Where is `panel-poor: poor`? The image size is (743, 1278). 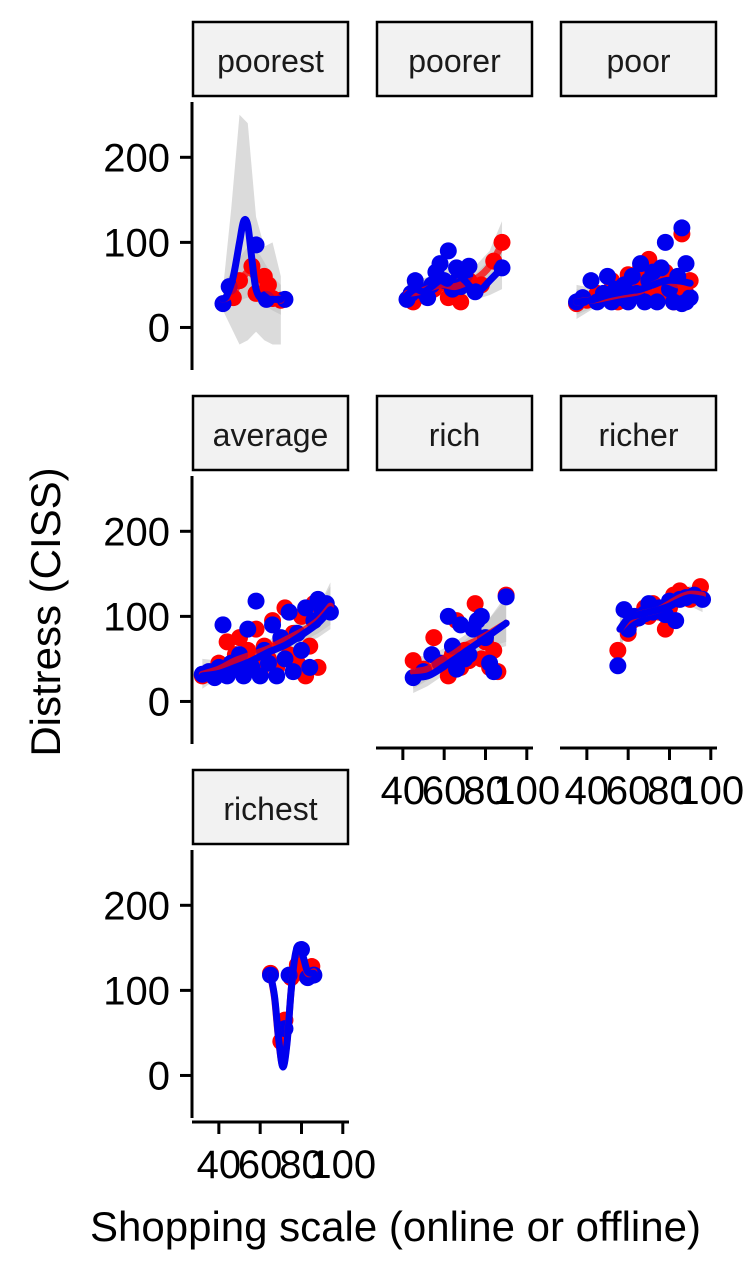 panel-poor: poor is located at coordinates (638, 169).